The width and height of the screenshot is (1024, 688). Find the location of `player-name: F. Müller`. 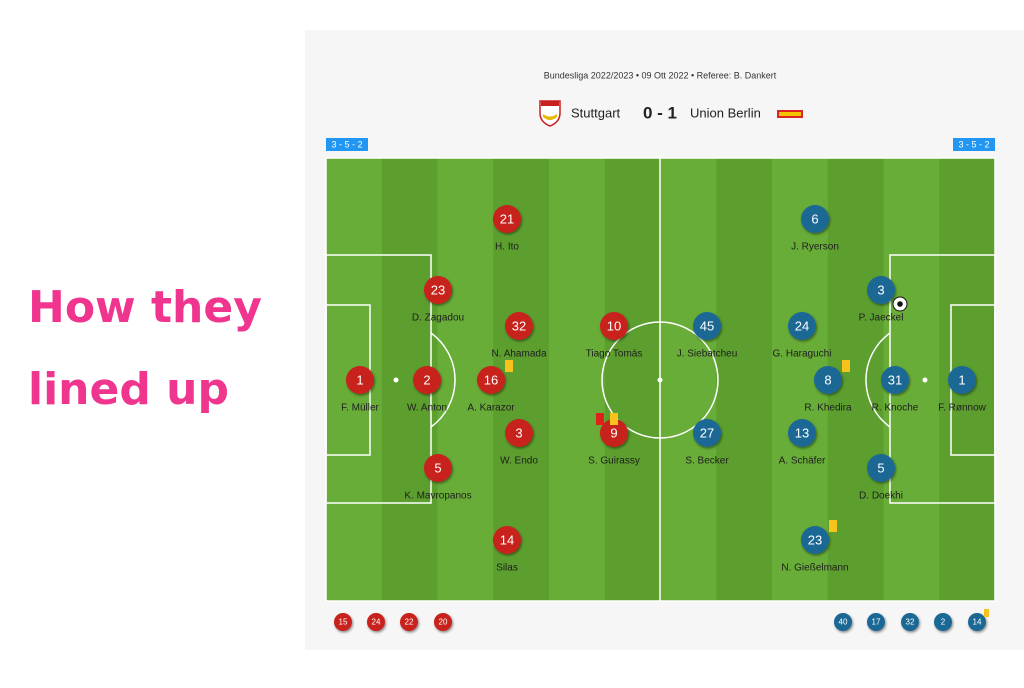

player-name: F. Müller is located at coordinates (360, 408).